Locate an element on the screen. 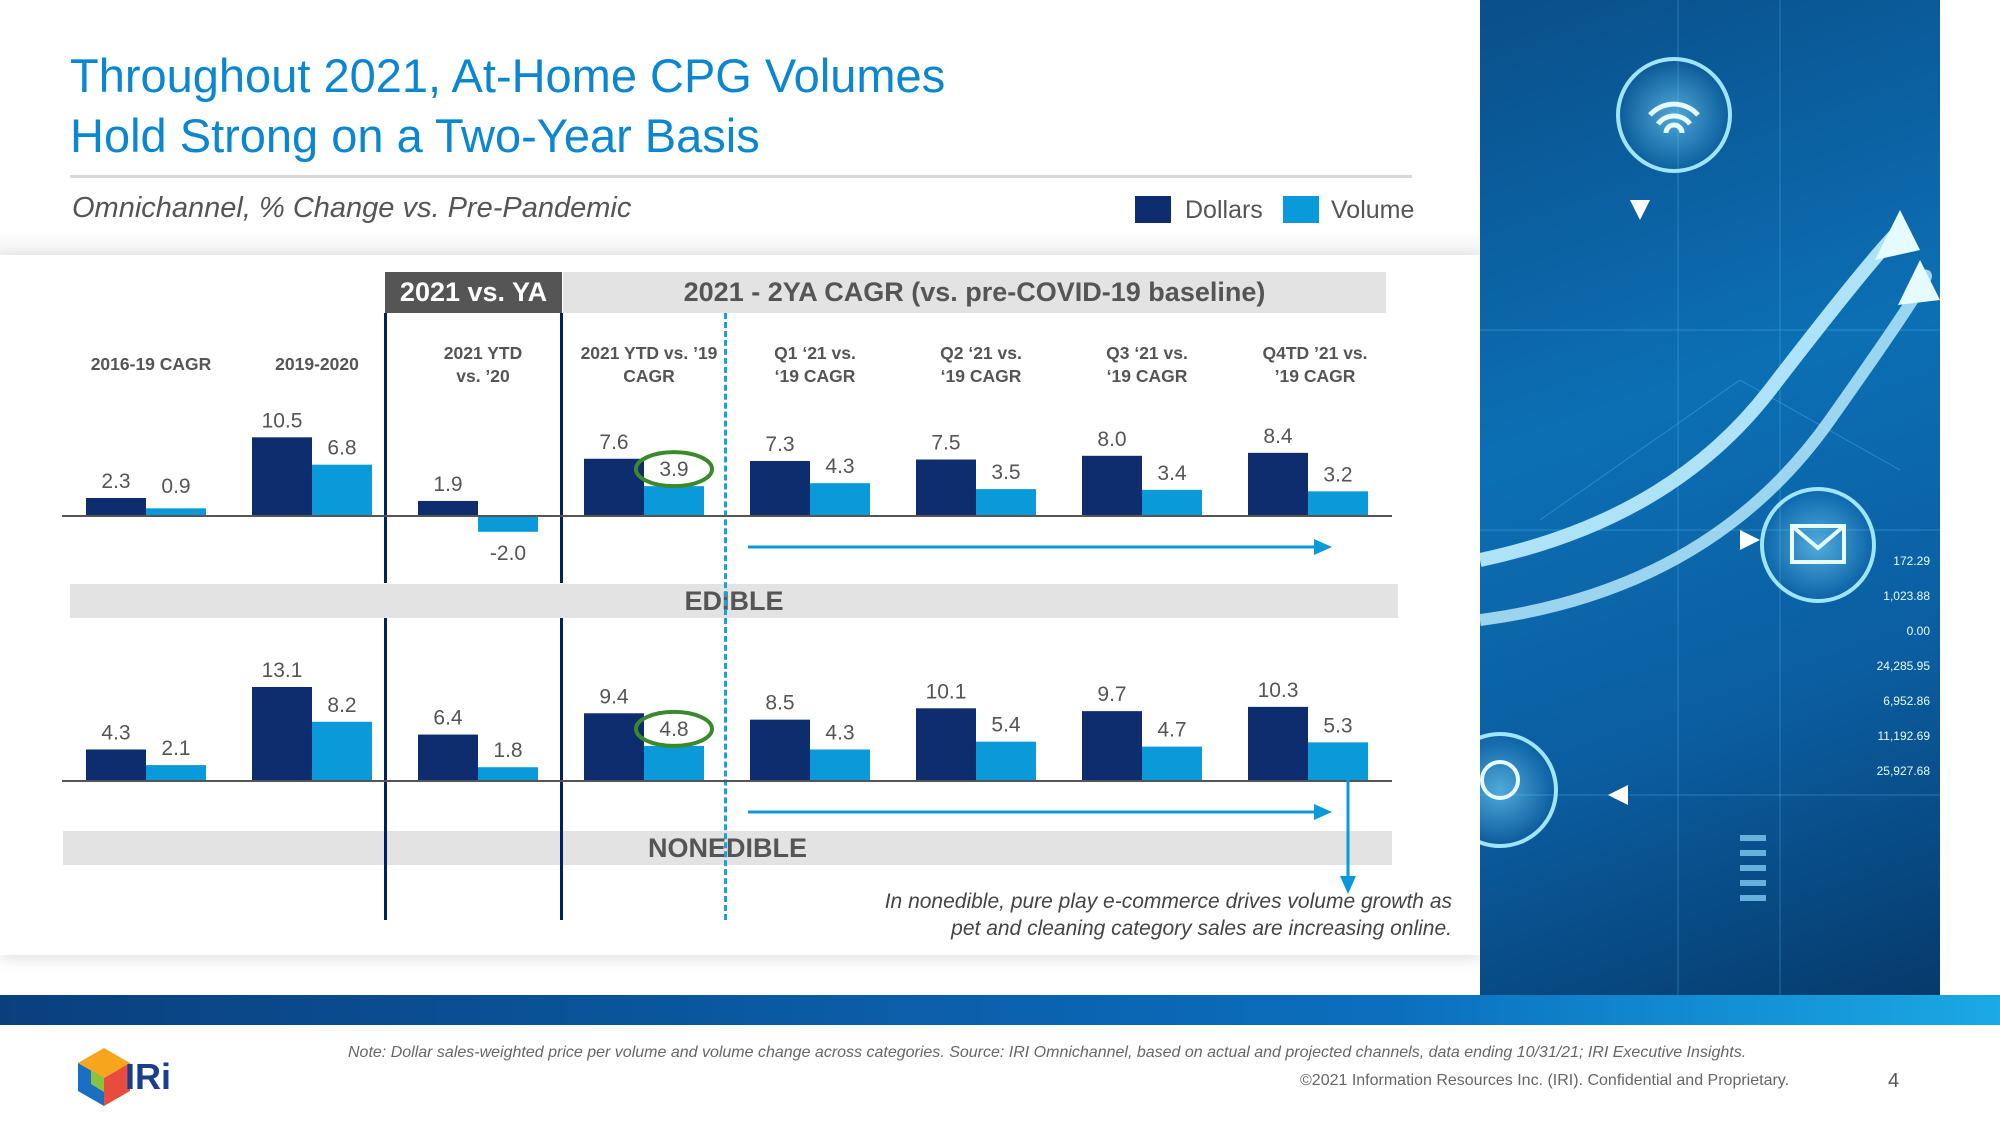 The image size is (2000, 1126). edible-label-dollars-5: 7.5 is located at coordinates (945, 443).